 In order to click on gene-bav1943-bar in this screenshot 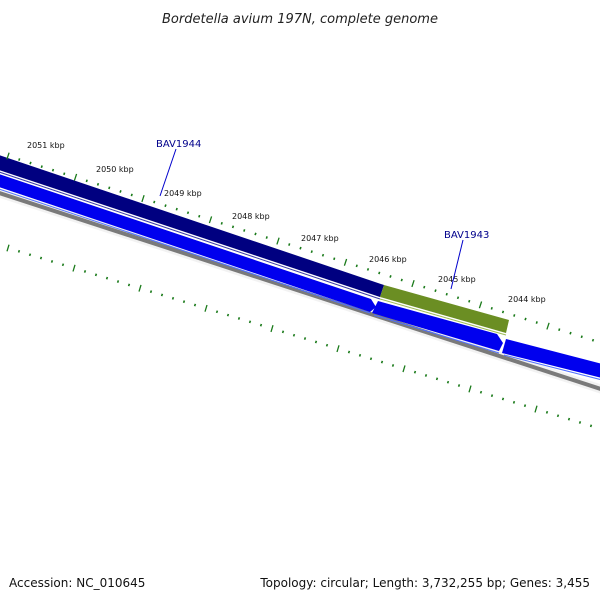, I will do `click(444, 309)`.